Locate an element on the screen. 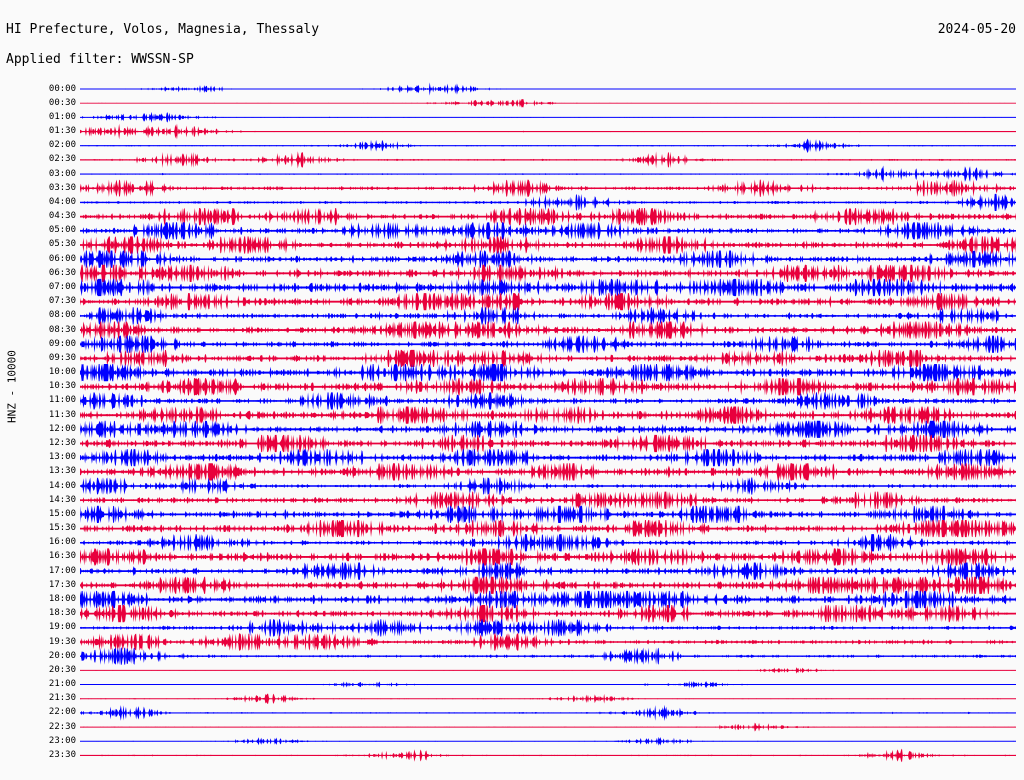 The height and width of the screenshot is (780, 1024). time-label: 22:00 is located at coordinates (62, 712).